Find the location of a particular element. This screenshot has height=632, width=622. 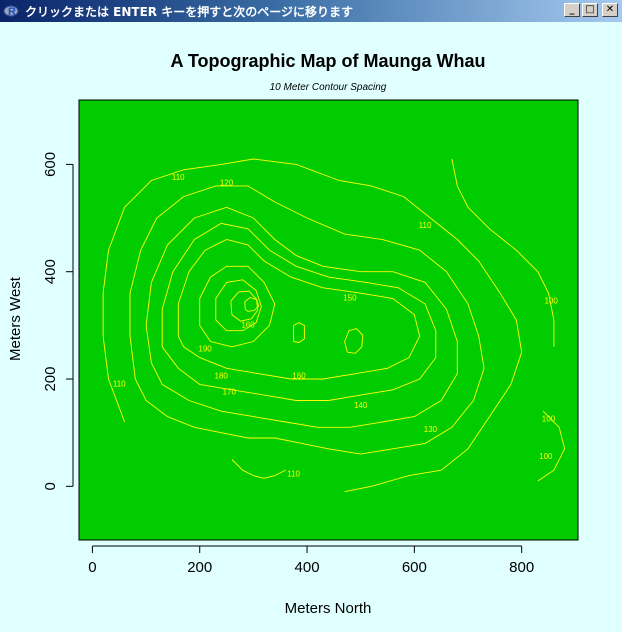

y-tick-label-1: 200 is located at coordinates (50, 379).